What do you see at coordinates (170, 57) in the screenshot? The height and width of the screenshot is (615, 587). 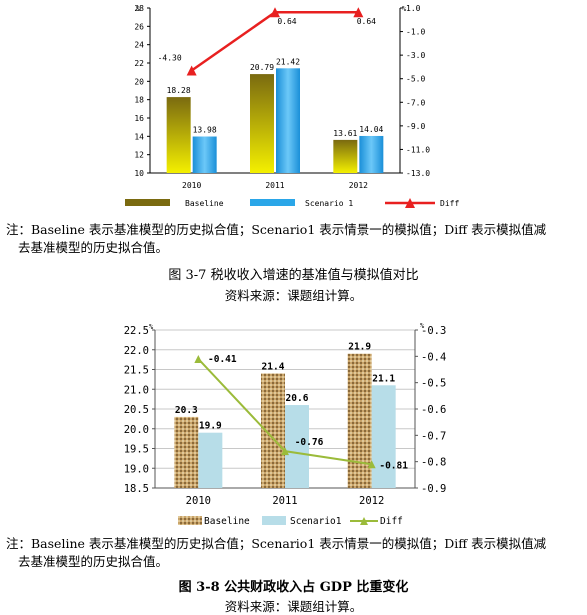 I see `label-diff-2010: -4.30` at bounding box center [170, 57].